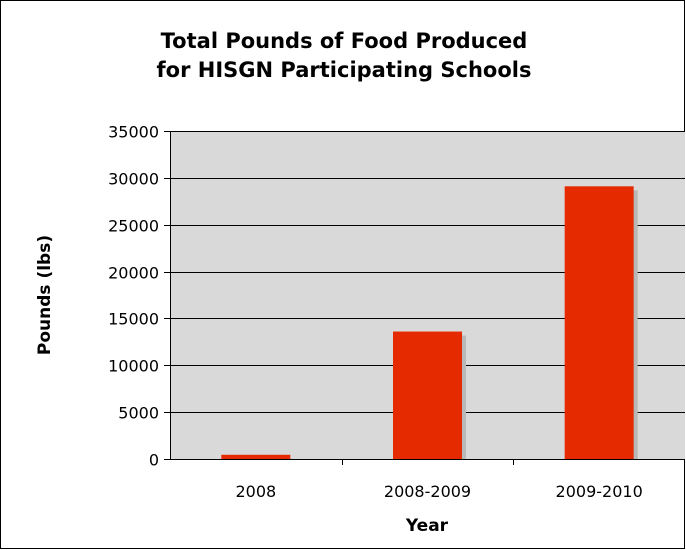 The image size is (686, 550). Describe the element at coordinates (133, 132) in the screenshot. I see `y-tick-label: 35000` at that location.